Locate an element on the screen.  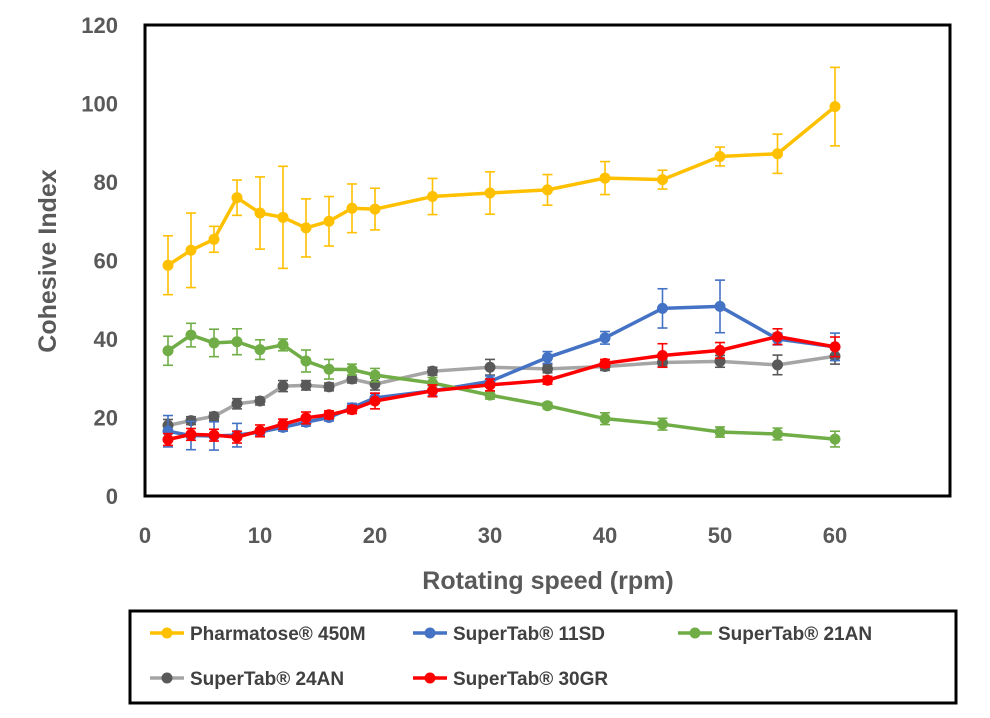
legend-label: SuperTab® 11SD is located at coordinates (529, 634).